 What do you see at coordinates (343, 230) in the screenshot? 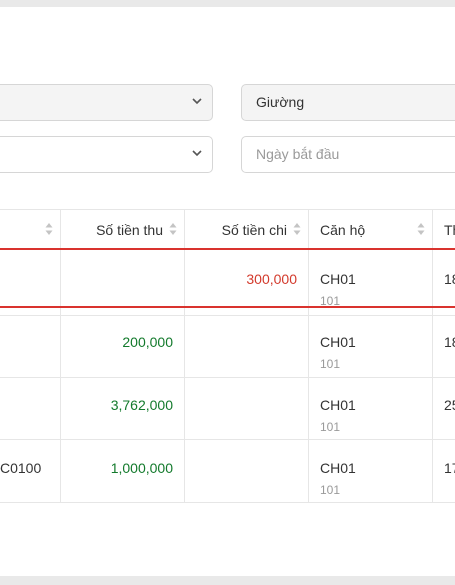
I see `column-header-apartment-label: Căn hộ` at bounding box center [343, 230].